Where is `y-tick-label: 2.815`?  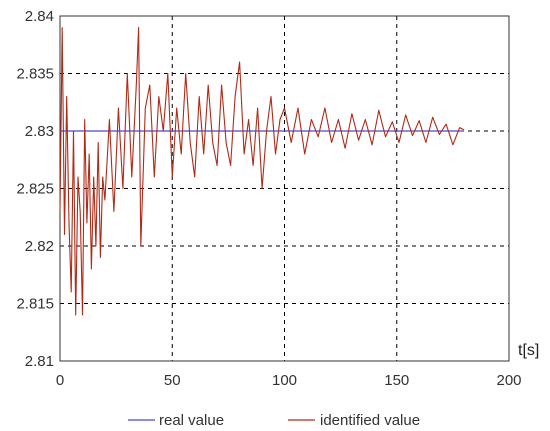 y-tick-label: 2.815 is located at coordinates (35, 304).